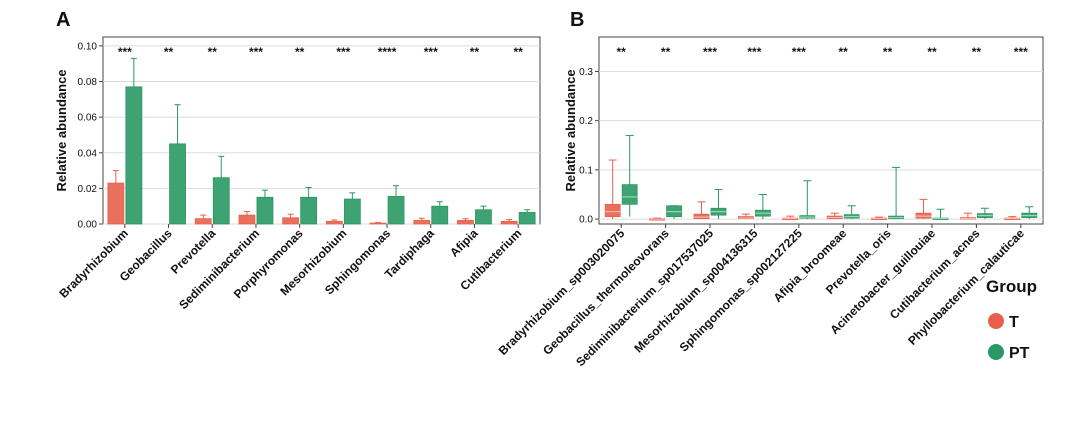 This screenshot has width=1080, height=429. Describe the element at coordinates (586, 121) in the screenshot. I see `y-tick-label-b: 0.2` at that location.